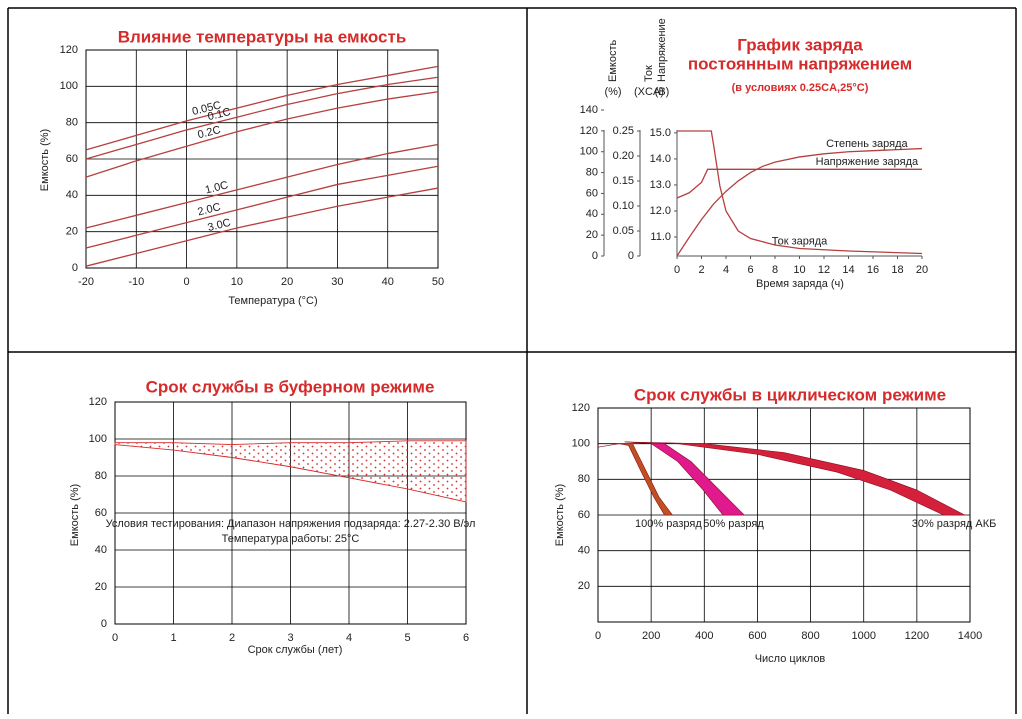 The width and height of the screenshot is (1022, 719). Describe the element at coordinates (824, 270) in the screenshot. I see `x-tick-label: 12` at that location.